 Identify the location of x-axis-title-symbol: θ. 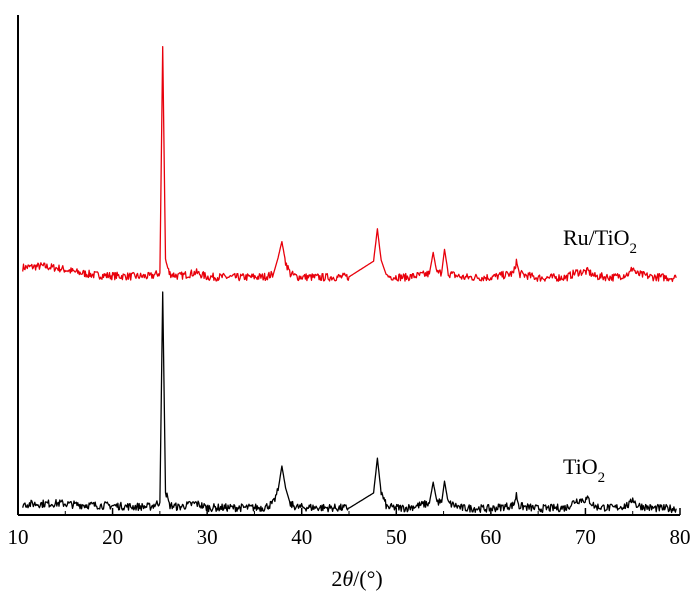
(347, 578).